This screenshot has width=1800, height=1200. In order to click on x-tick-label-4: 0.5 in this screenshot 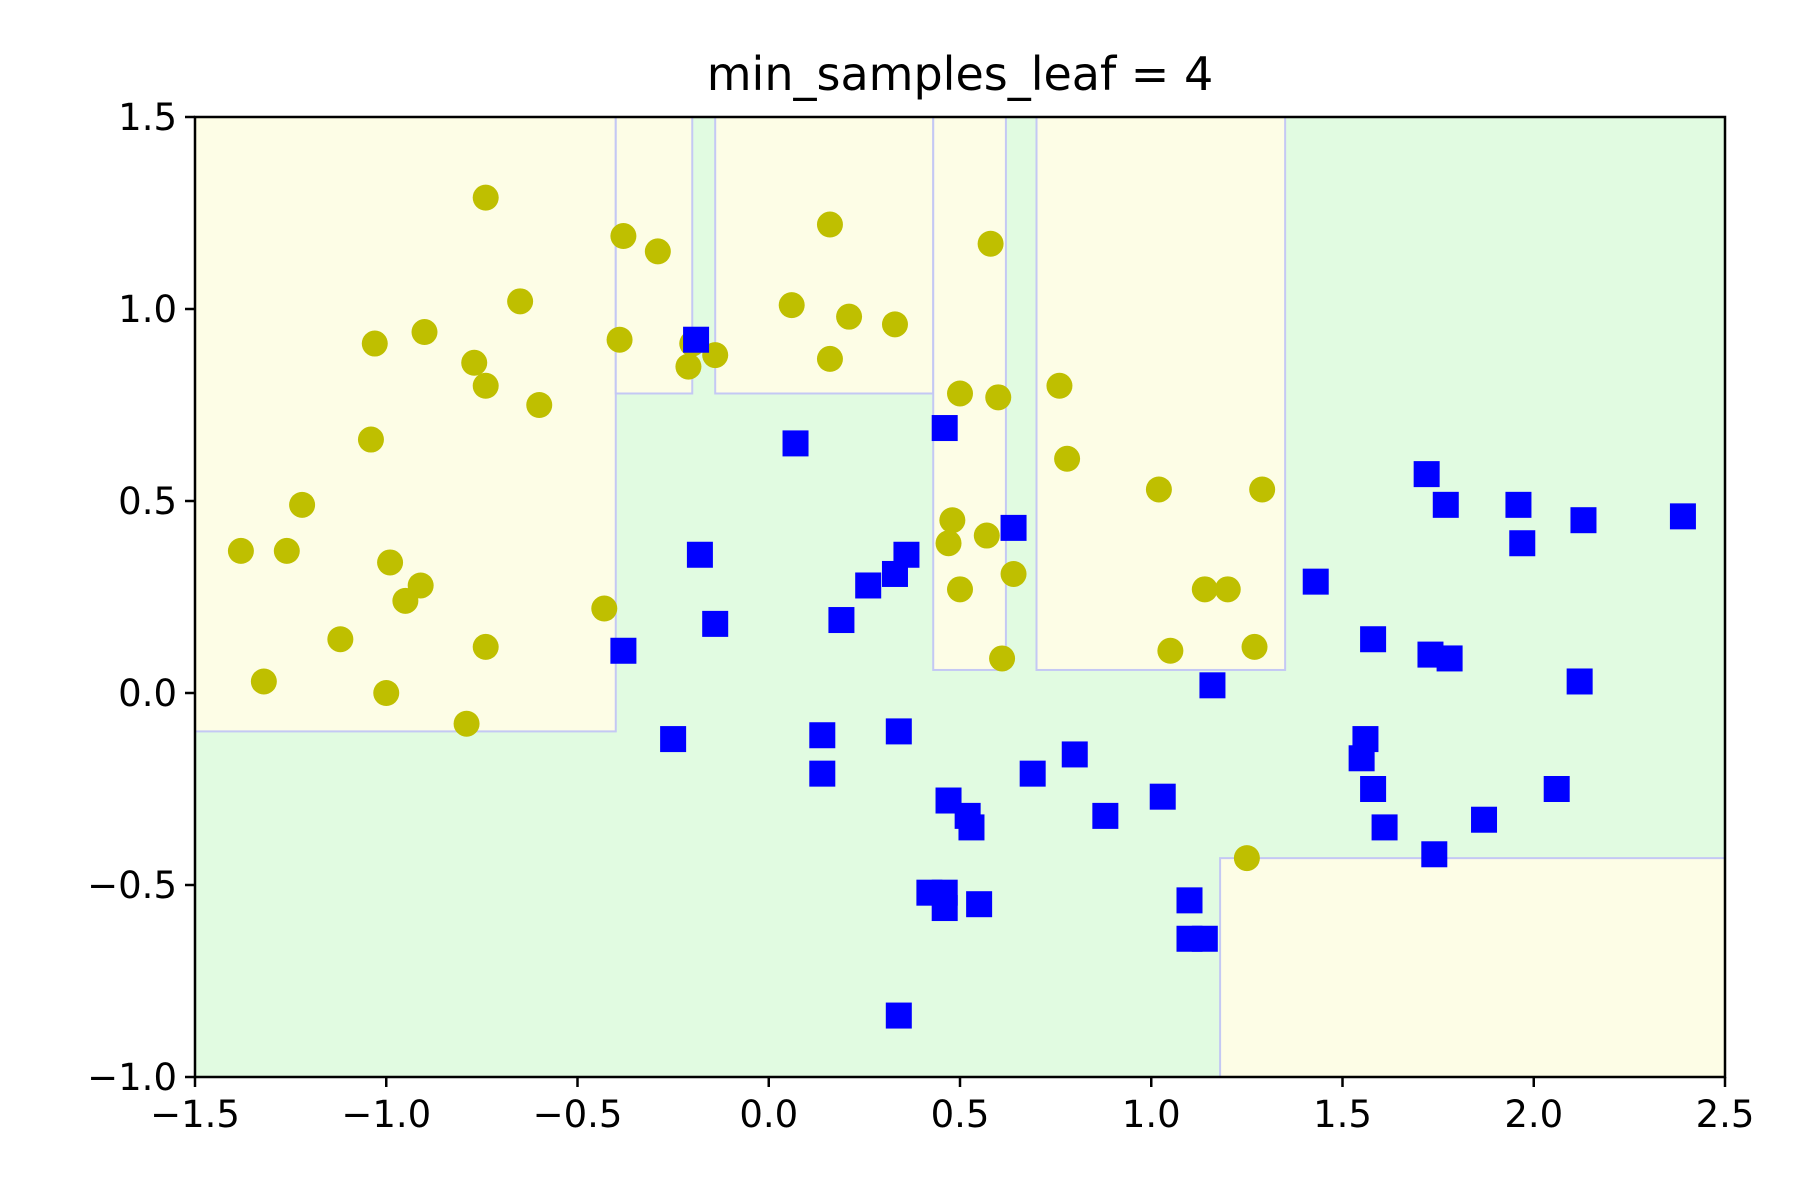, I will do `click(960, 1114)`.